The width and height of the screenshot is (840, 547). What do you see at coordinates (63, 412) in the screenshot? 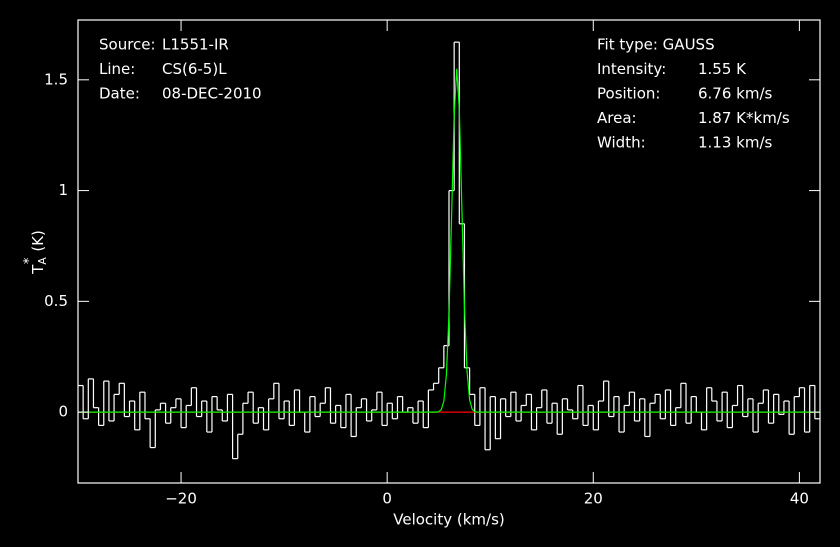
I see `y-tick-label: 0` at bounding box center [63, 412].